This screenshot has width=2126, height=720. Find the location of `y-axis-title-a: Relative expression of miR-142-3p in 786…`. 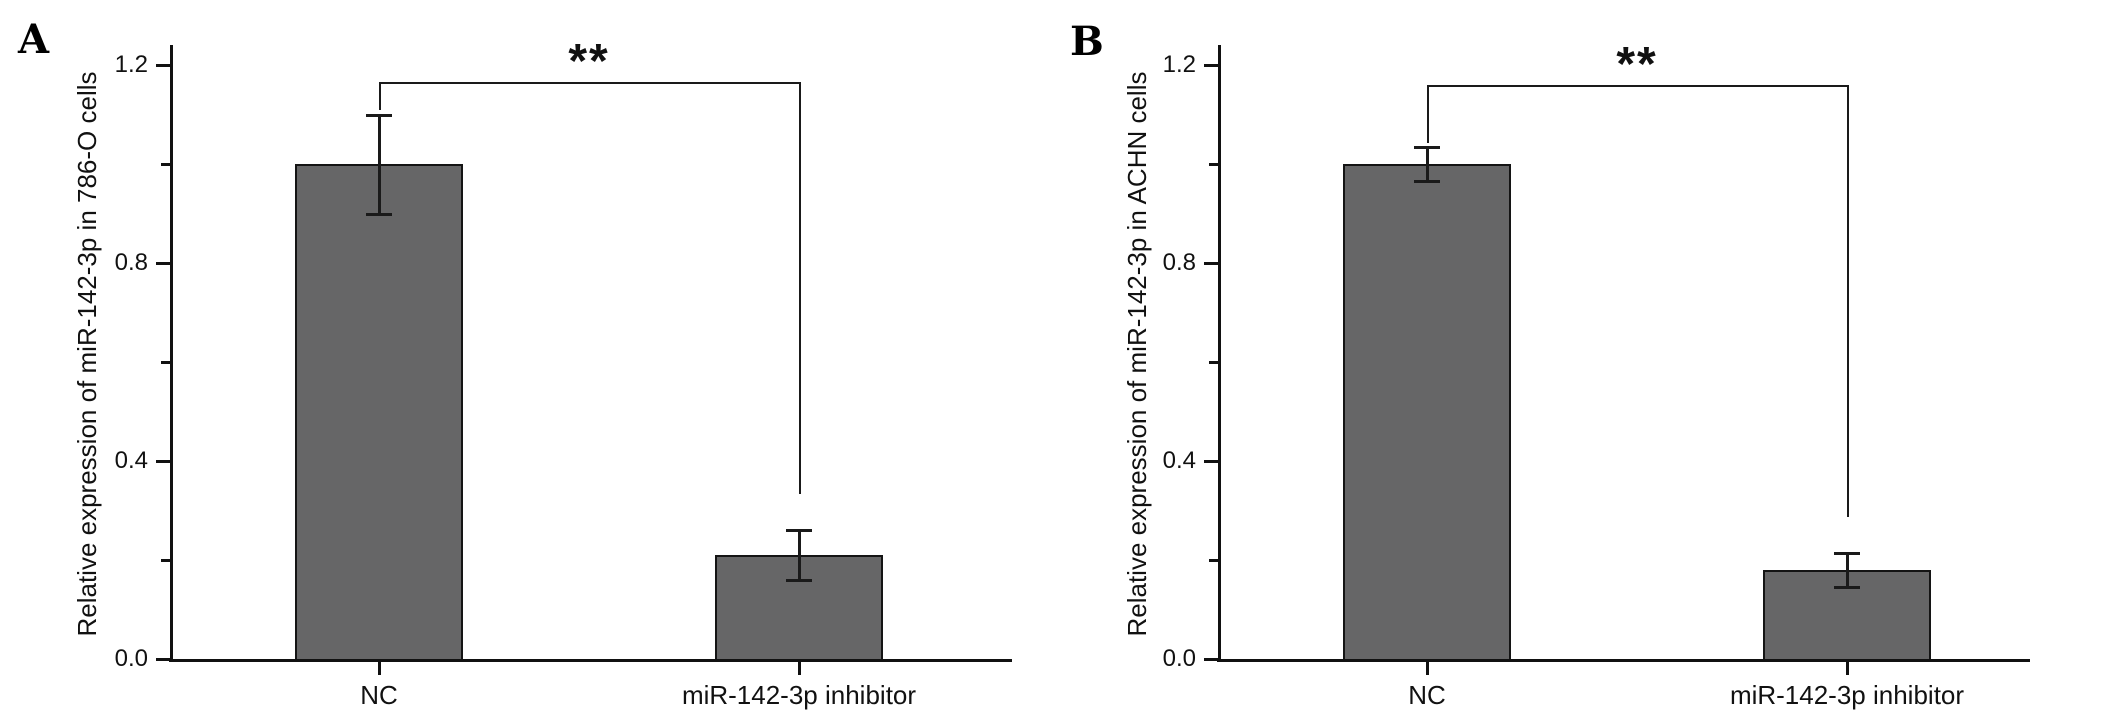

y-axis-title-a: Relative expression of miR-142-3p in 786… is located at coordinates (87, 354).